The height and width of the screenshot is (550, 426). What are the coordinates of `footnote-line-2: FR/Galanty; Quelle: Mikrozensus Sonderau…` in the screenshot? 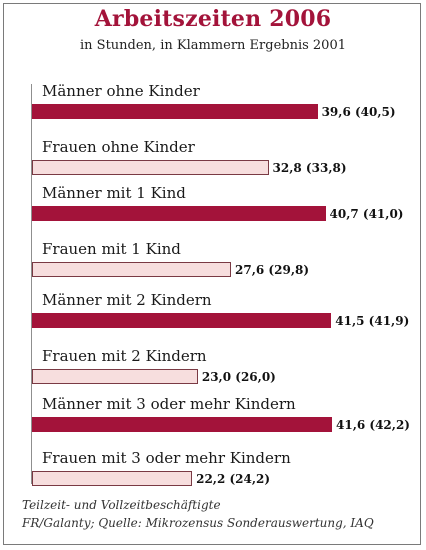 It's located at (198, 523).